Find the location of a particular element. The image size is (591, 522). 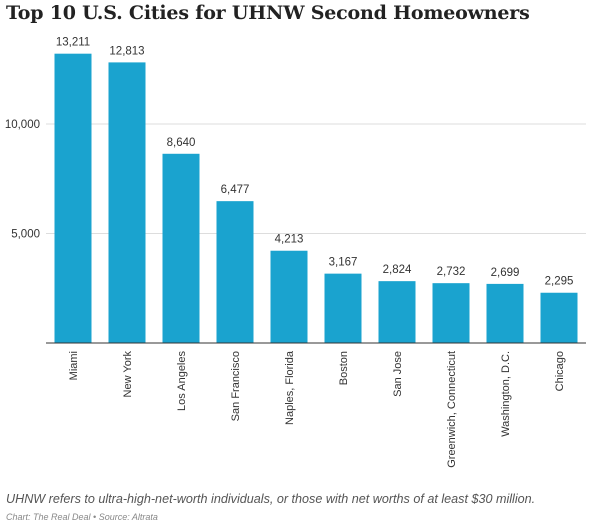

value-label: 2,699 is located at coordinates (505, 273).